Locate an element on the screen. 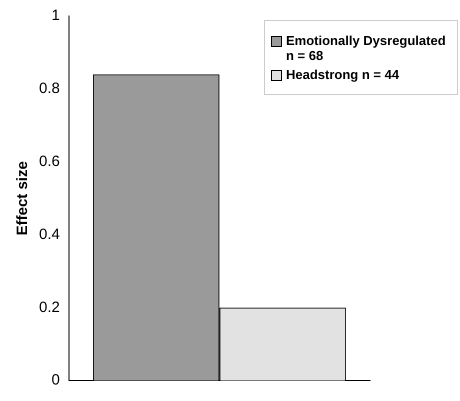 The width and height of the screenshot is (460, 401). y-tick-label: 0.4 is located at coordinates (49, 234).